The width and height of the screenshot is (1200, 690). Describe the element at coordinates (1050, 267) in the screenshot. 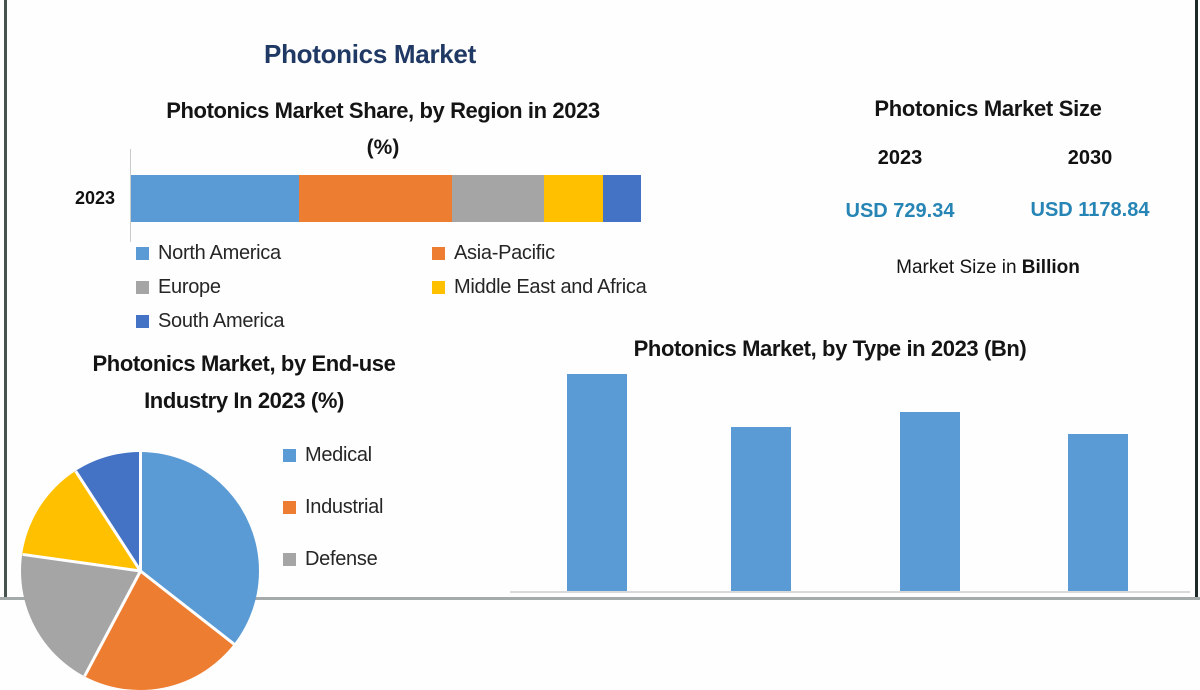

I see `footnote-bold-text: Billion` at that location.